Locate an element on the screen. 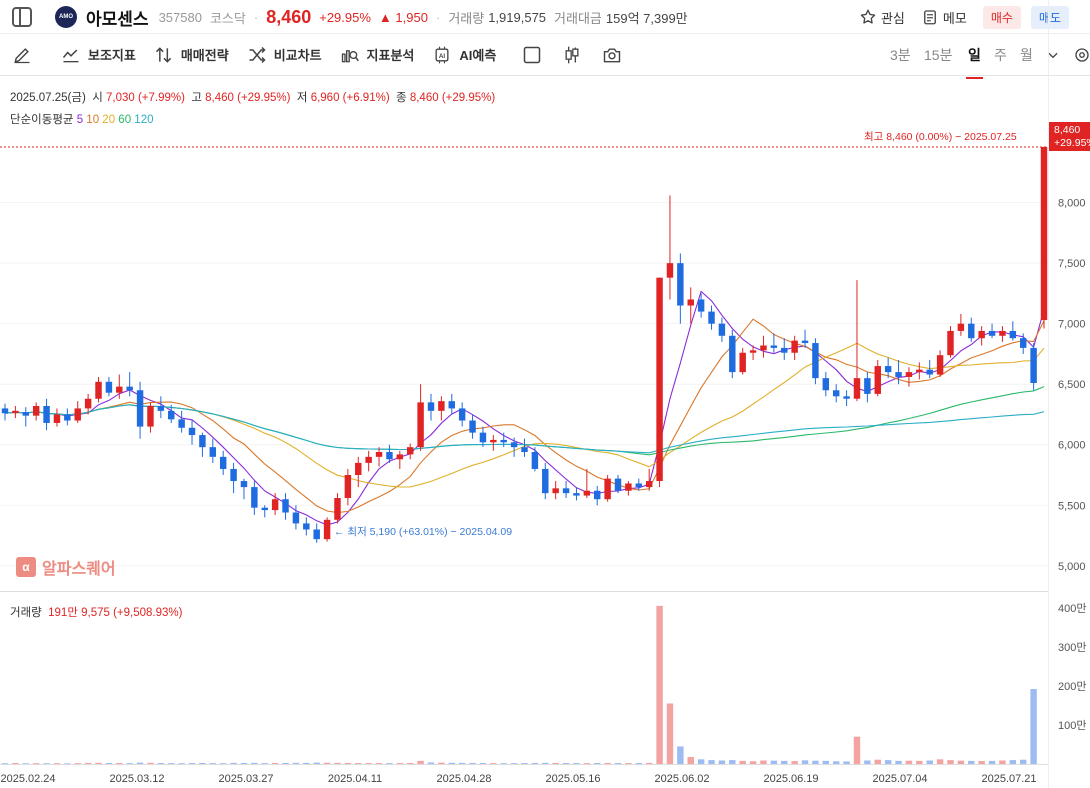 The height and width of the screenshot is (788, 1090). draw-tool-button is located at coordinates (25, 55).